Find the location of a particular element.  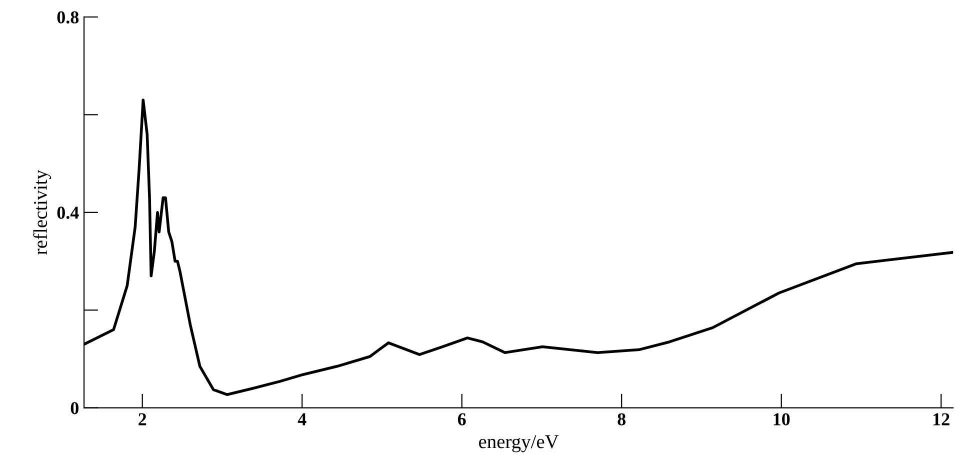

x-tick-label: 10 is located at coordinates (782, 419).